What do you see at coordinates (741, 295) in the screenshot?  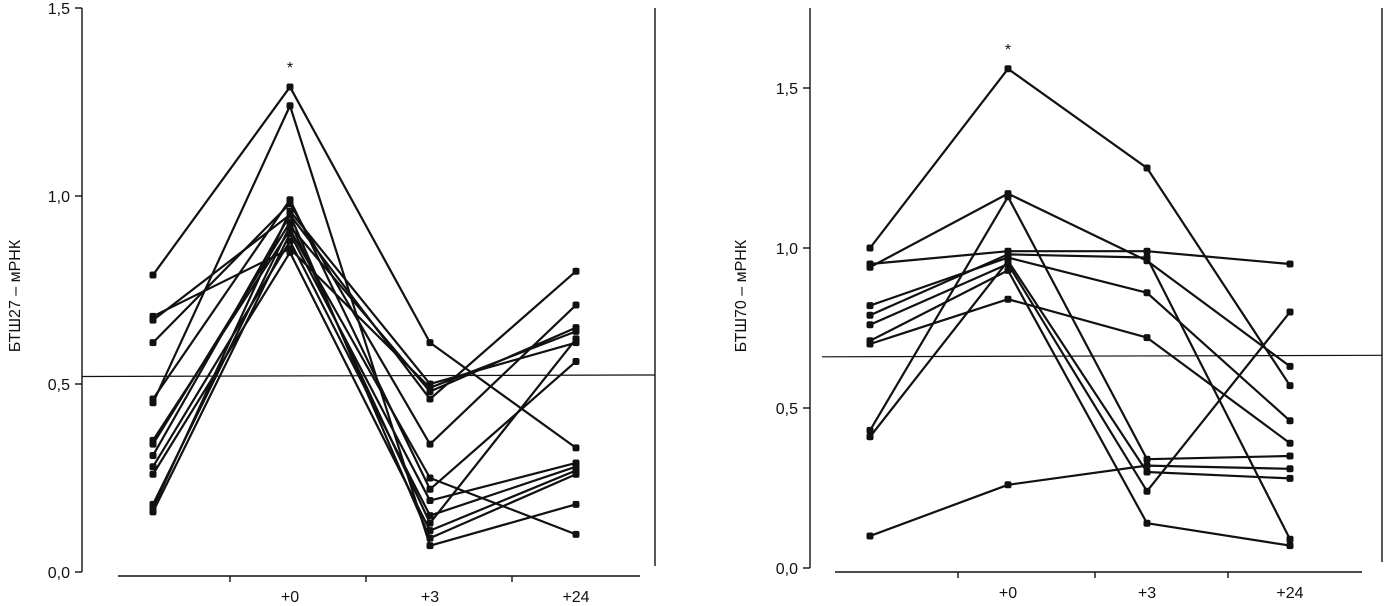 I see `y-axis-label: БТШ70 – мРНК` at bounding box center [741, 295].